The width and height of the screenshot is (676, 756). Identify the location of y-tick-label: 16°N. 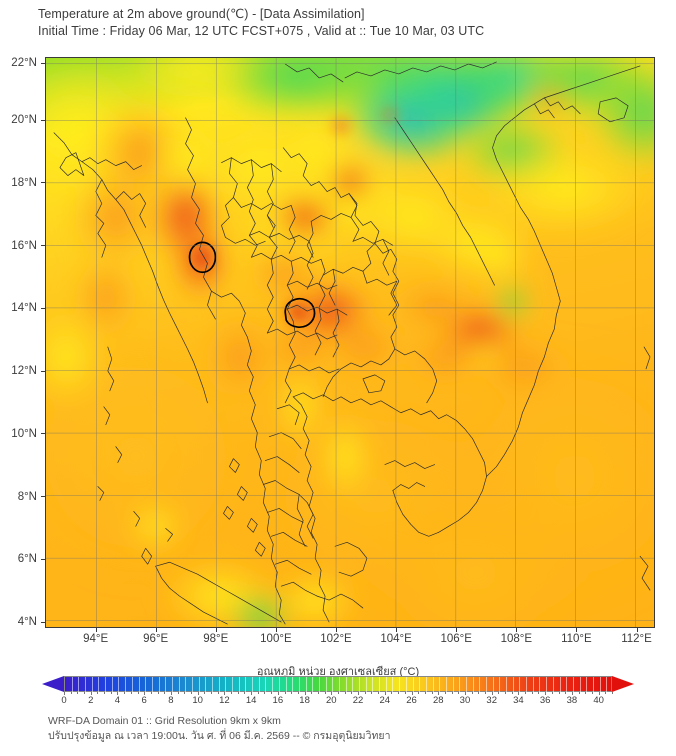
(24, 245).